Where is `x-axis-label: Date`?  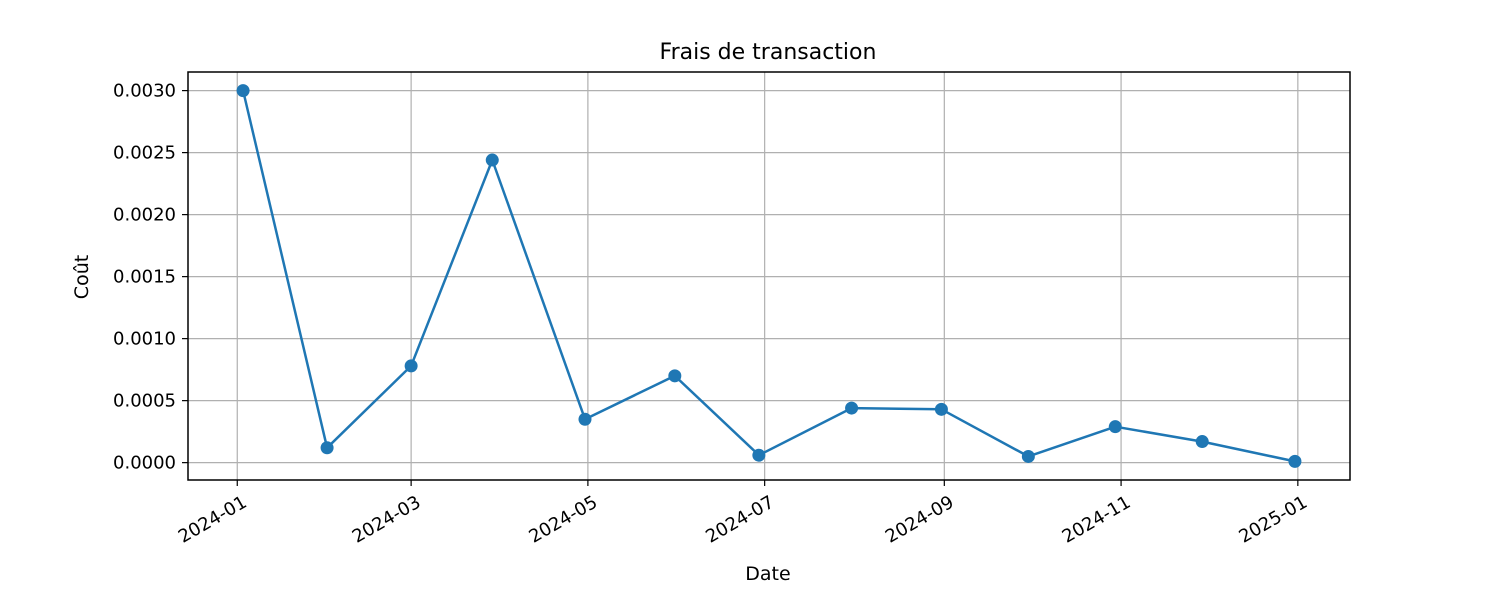 x-axis-label: Date is located at coordinates (767, 574).